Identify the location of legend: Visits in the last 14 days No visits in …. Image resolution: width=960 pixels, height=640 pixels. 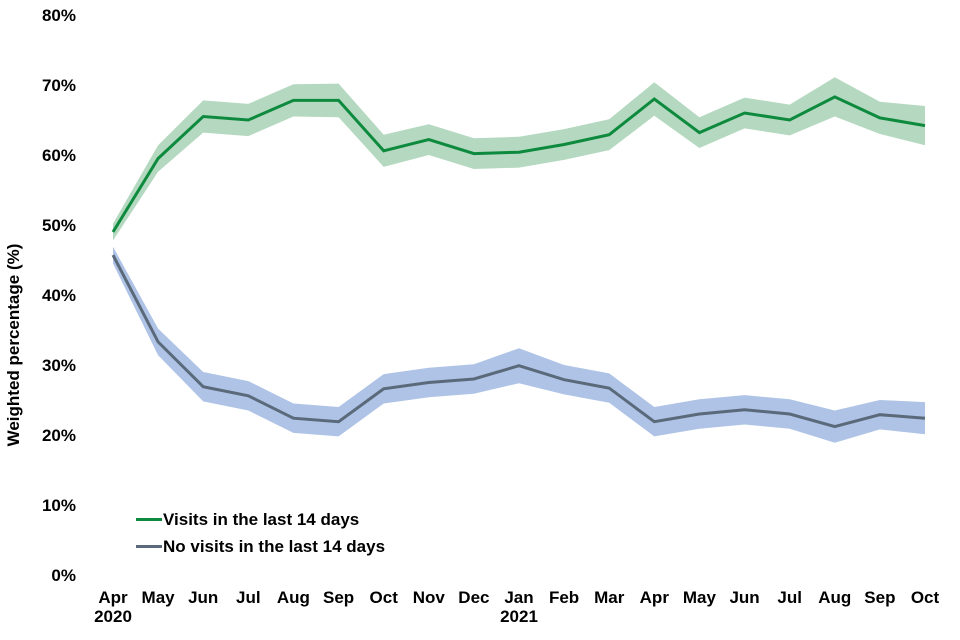
(260, 533).